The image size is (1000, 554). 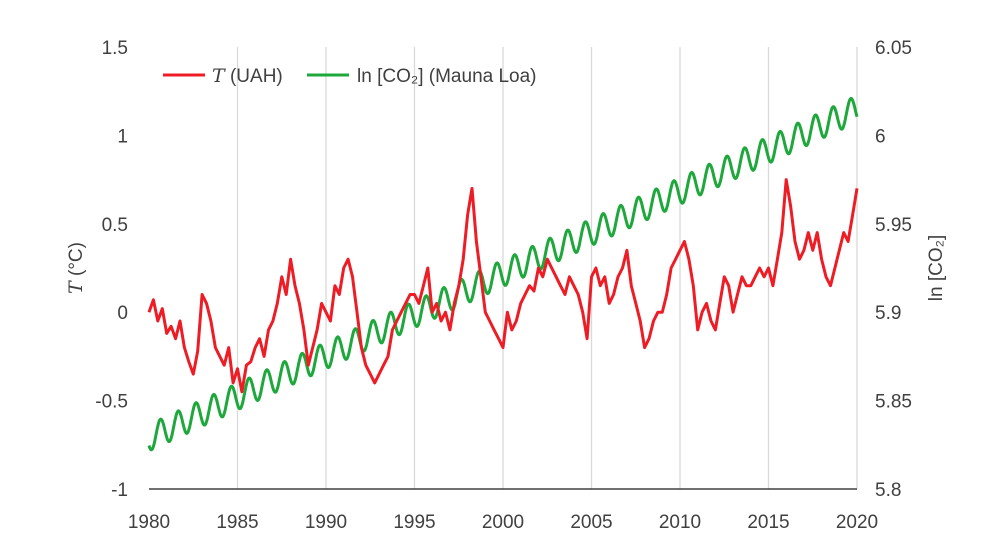 What do you see at coordinates (503, 522) in the screenshot?
I see `x-tick-label: 2000` at bounding box center [503, 522].